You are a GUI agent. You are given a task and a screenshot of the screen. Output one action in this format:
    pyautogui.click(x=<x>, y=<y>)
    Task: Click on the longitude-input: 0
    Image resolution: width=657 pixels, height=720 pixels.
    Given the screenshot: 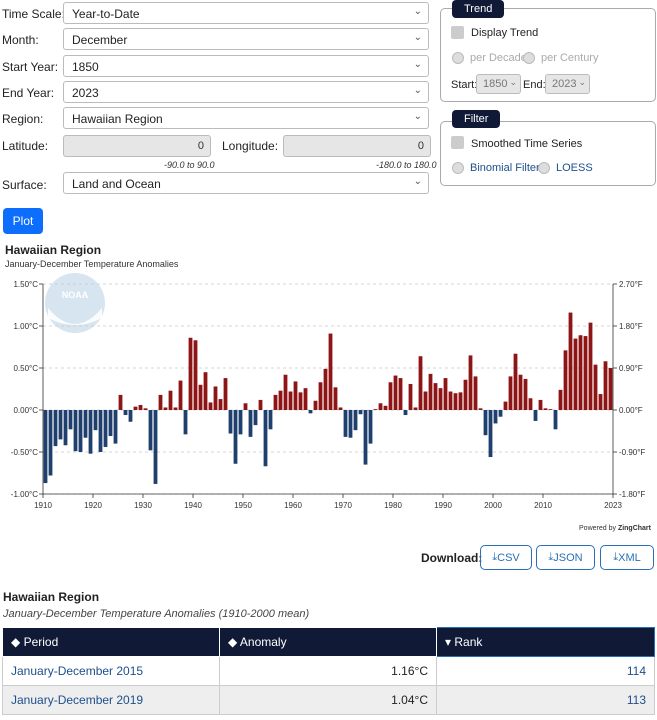 What is the action you would take?
    pyautogui.click(x=357, y=146)
    